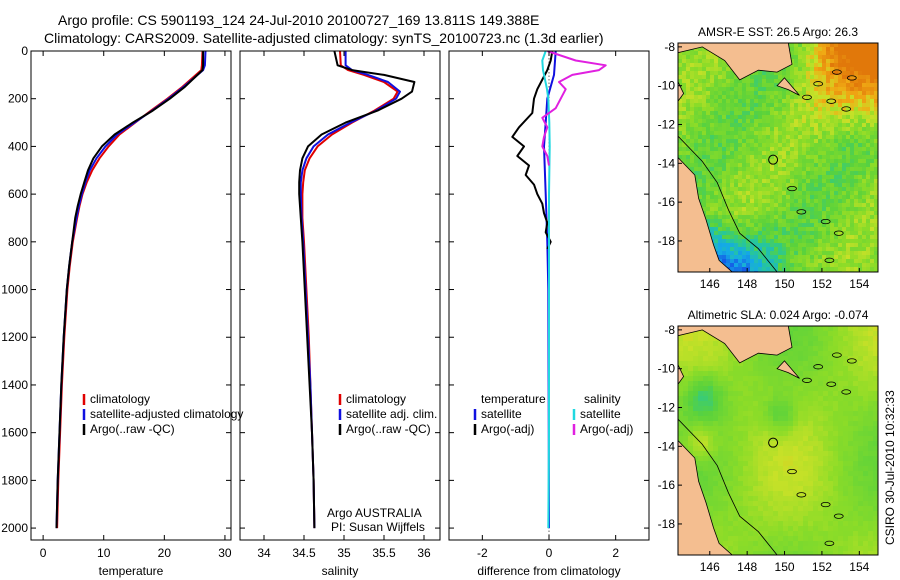 This screenshot has height=580, width=900. Describe the element at coordinates (606, 429) in the screenshot. I see `diff-sal-argo-legend-label: Argo(-adj)` at that location.